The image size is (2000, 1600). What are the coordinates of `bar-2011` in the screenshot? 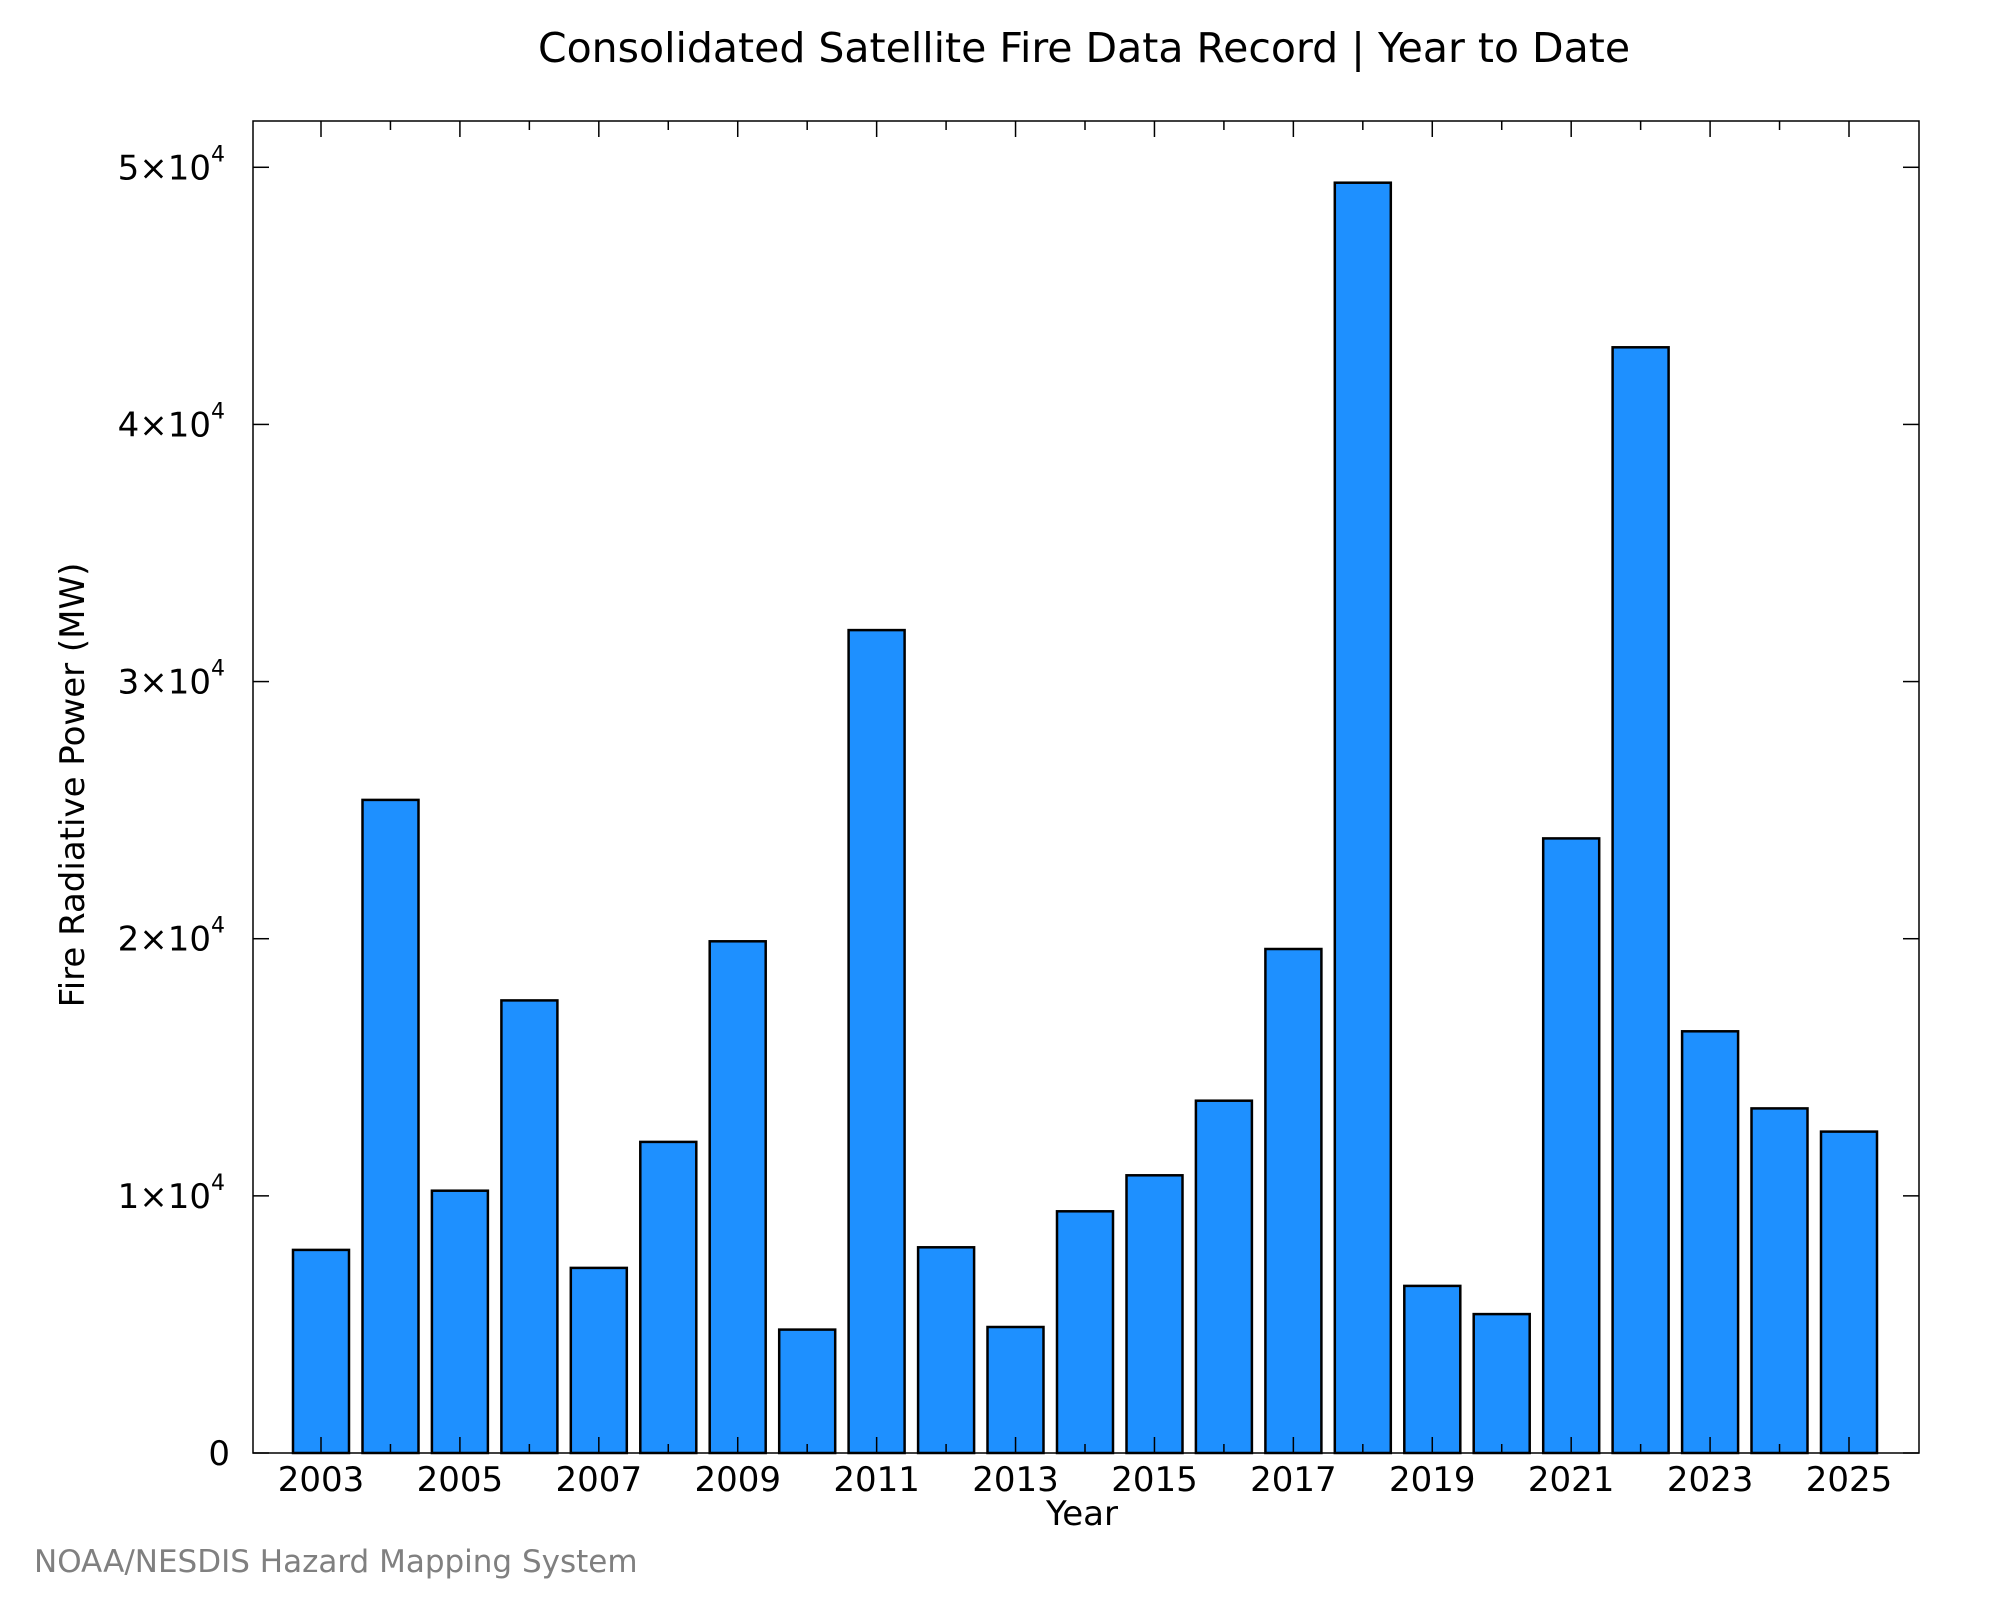 It's located at (876, 1041).